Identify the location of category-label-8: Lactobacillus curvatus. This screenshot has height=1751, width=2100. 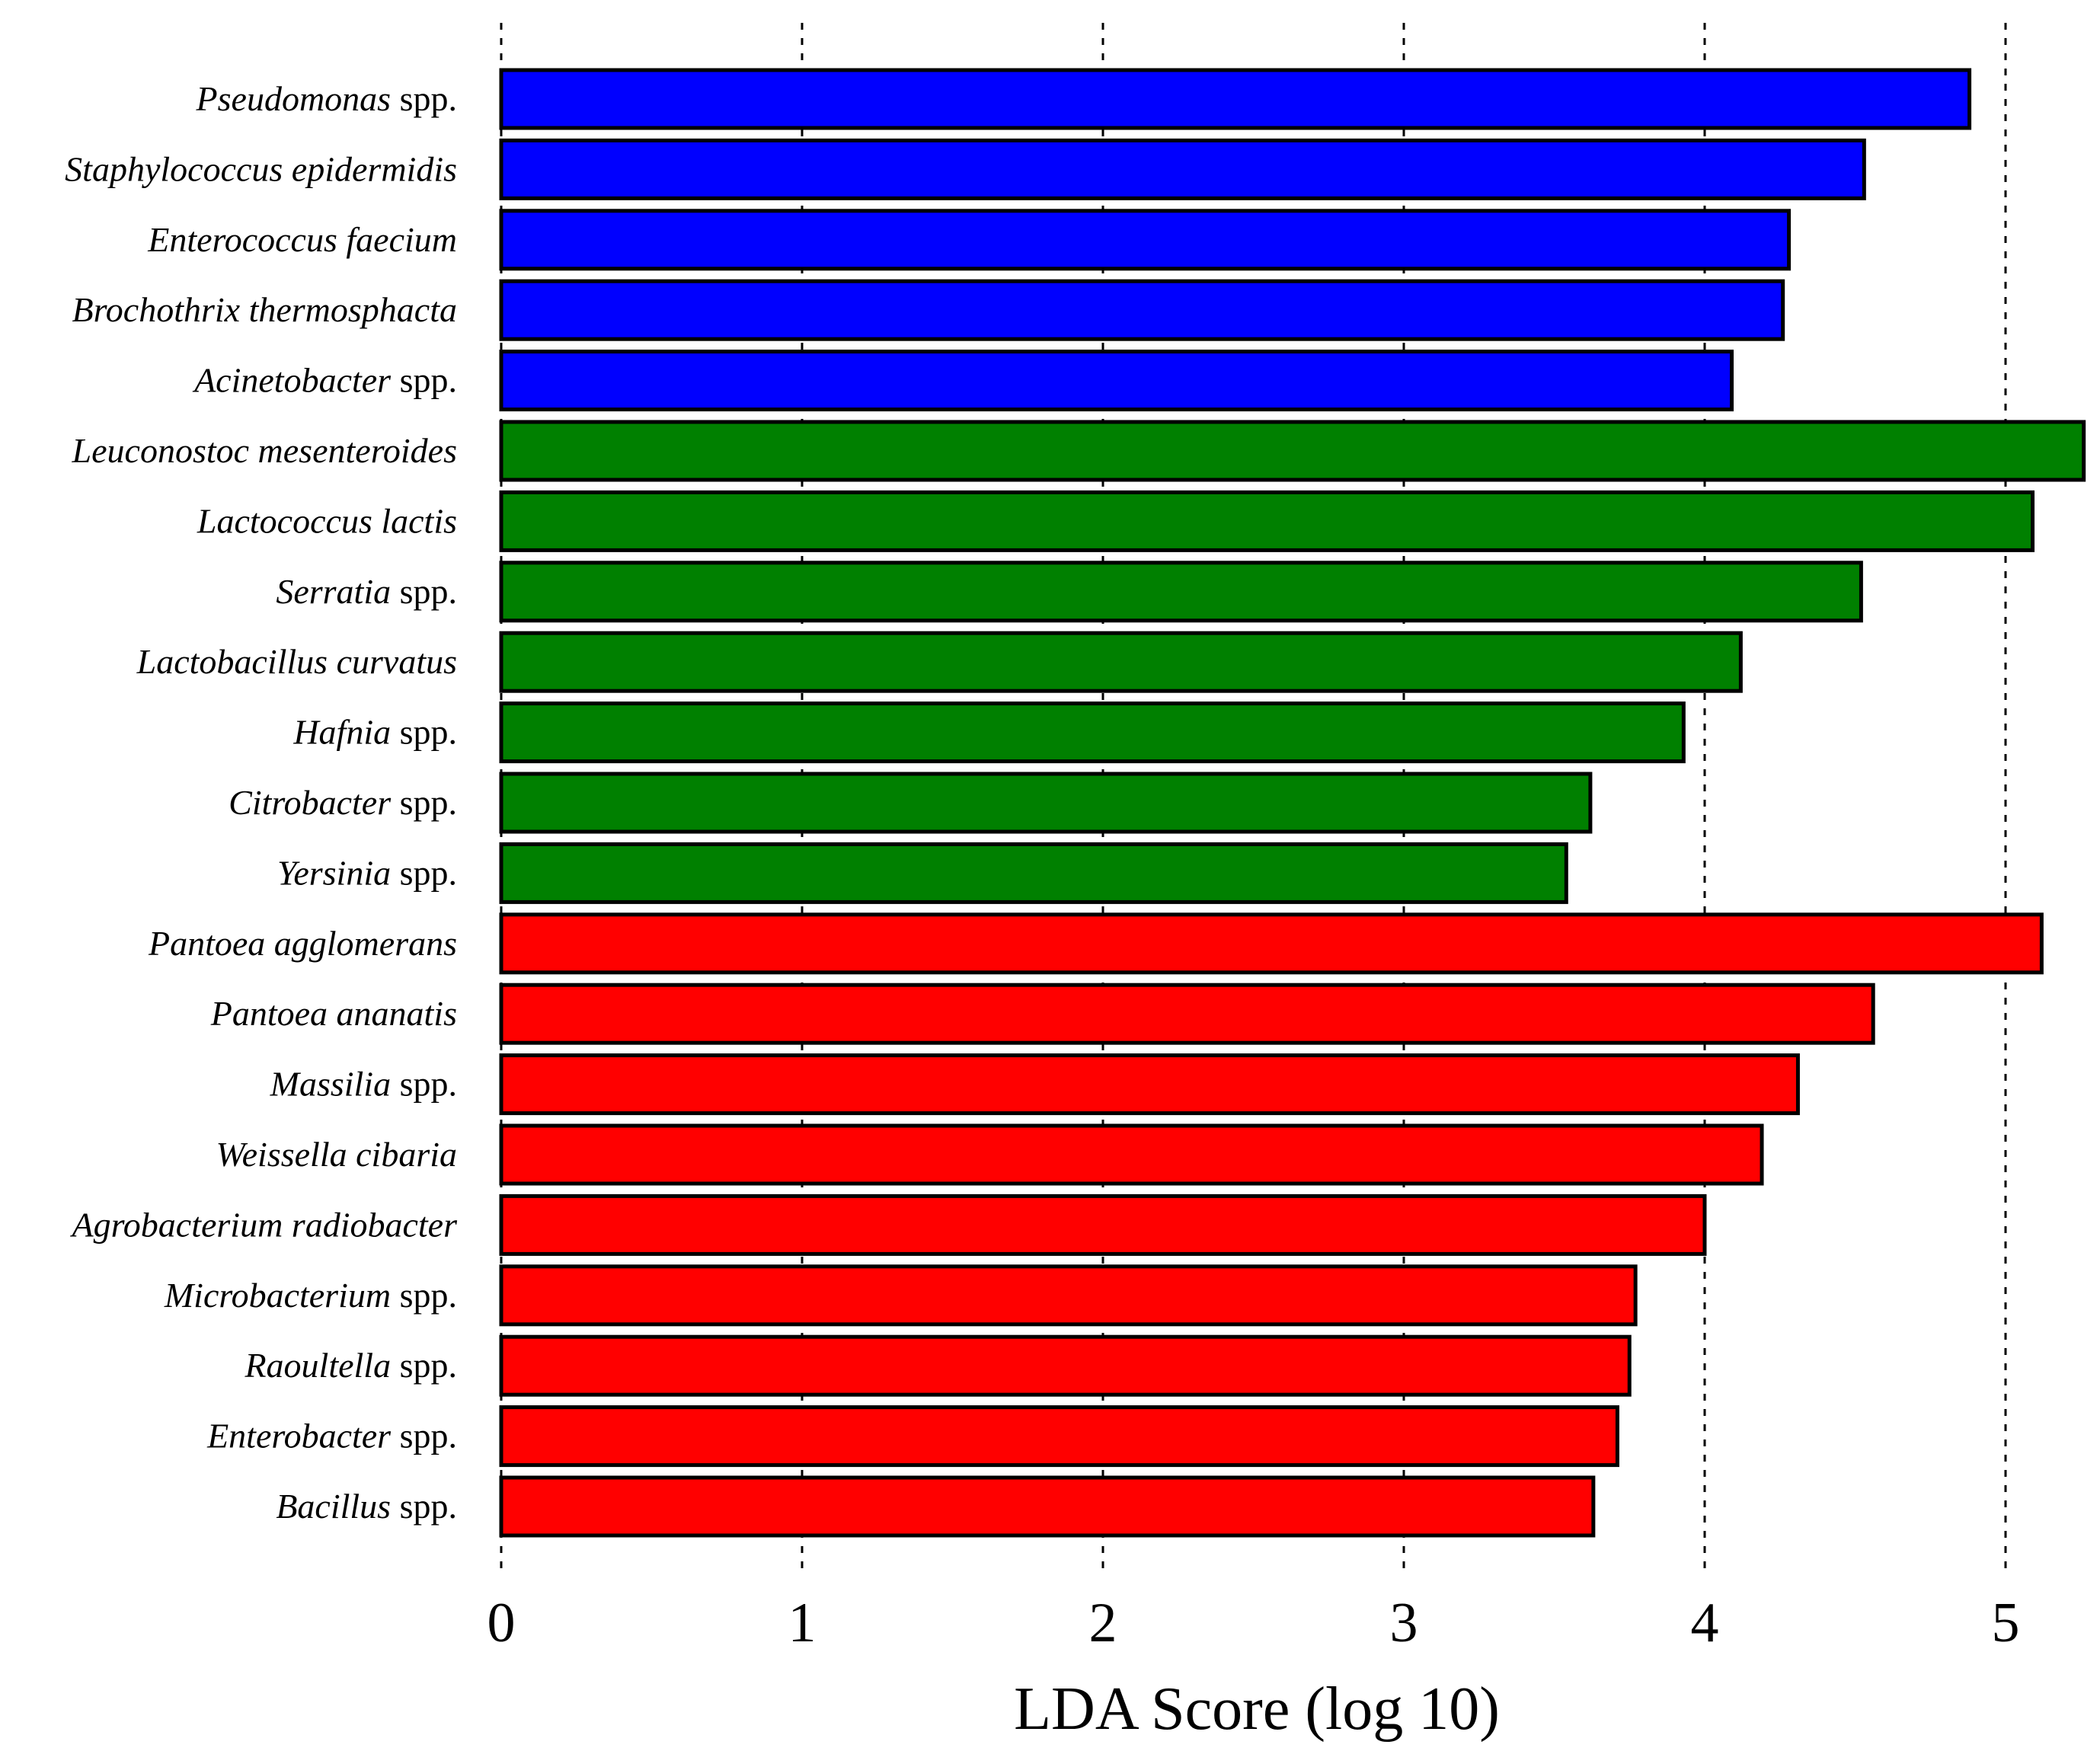
(296, 661).